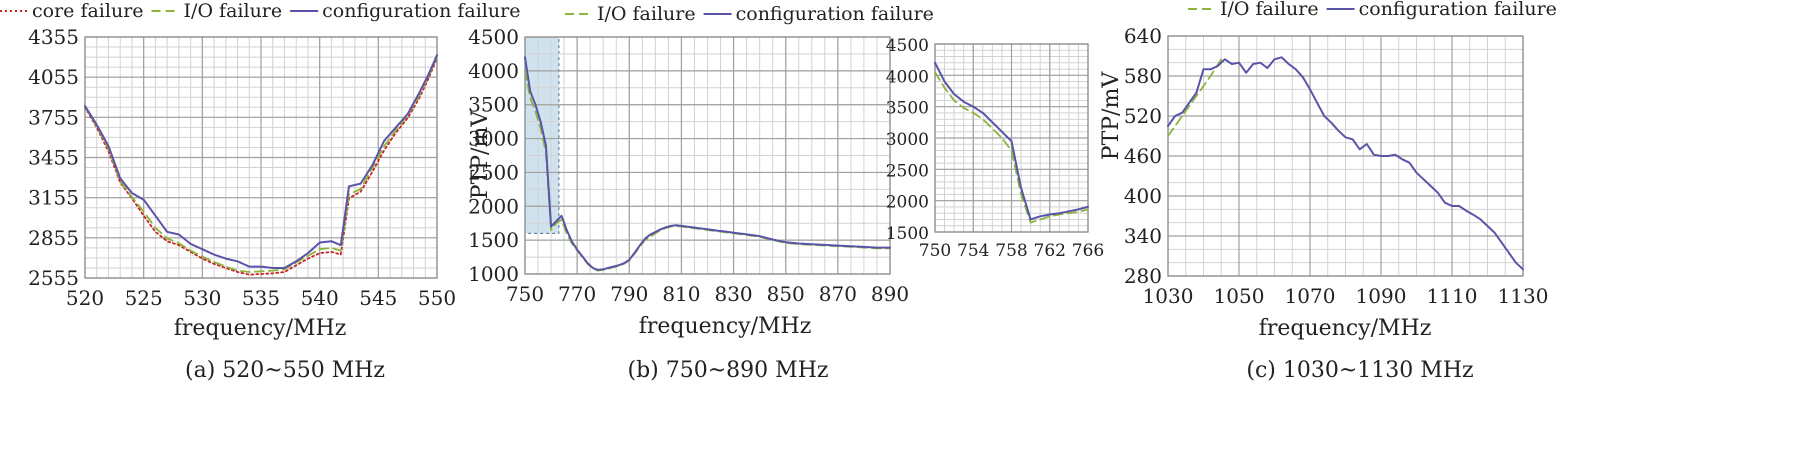 This screenshot has height=460, width=1803. I want to click on x-tick-label: 1130, so click(1523, 296).